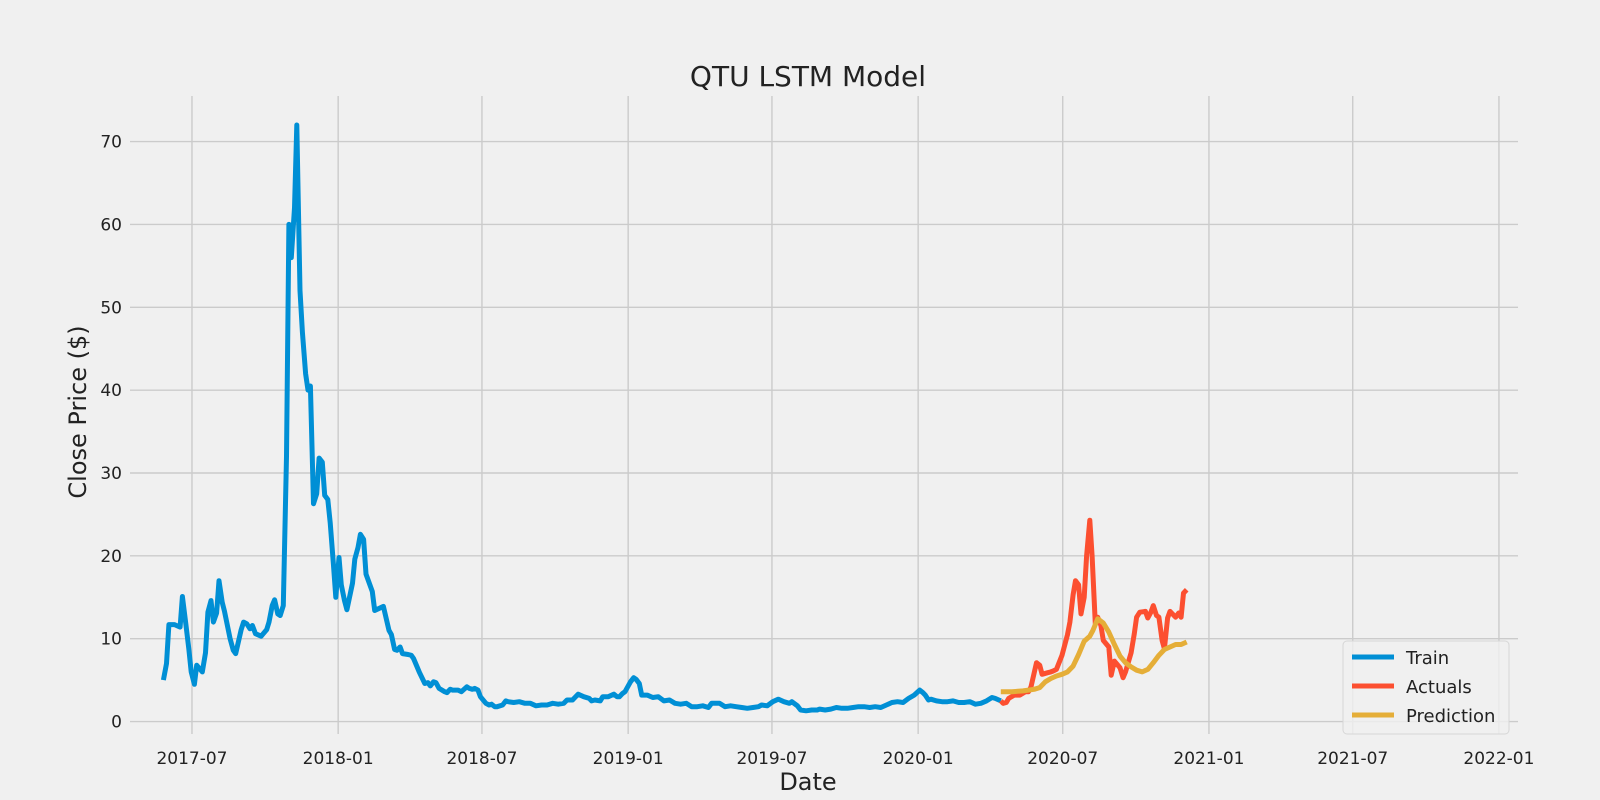  Describe the element at coordinates (481, 759) in the screenshot. I see `x-tick-label: 2018-07` at that location.